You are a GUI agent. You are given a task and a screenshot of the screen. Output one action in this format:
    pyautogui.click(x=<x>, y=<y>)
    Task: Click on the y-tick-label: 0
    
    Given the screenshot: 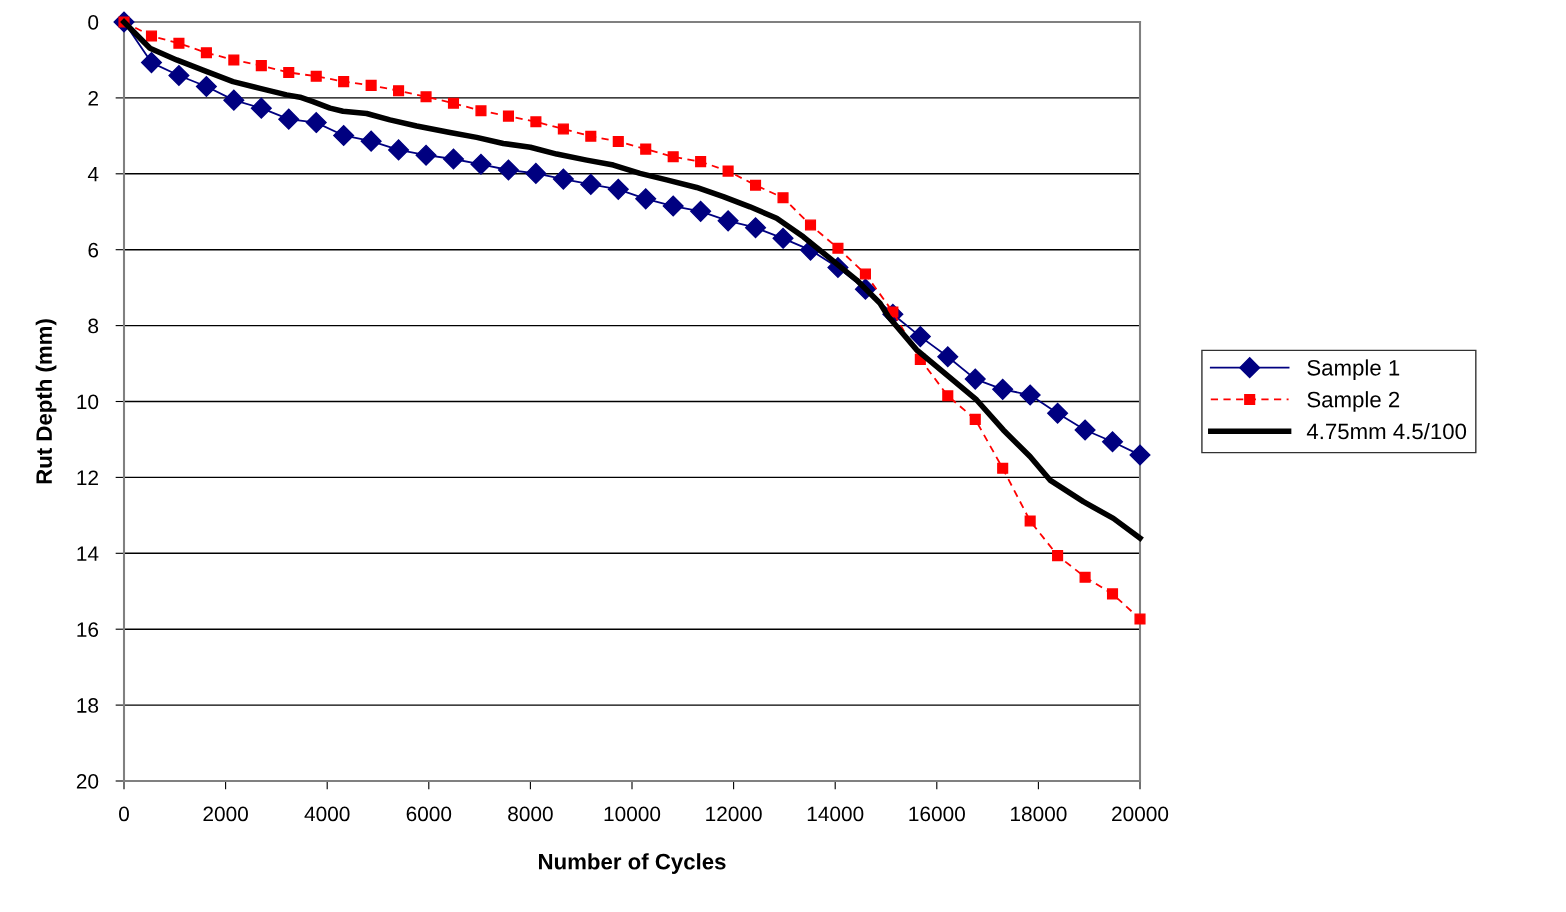 What is the action you would take?
    pyautogui.click(x=93, y=22)
    